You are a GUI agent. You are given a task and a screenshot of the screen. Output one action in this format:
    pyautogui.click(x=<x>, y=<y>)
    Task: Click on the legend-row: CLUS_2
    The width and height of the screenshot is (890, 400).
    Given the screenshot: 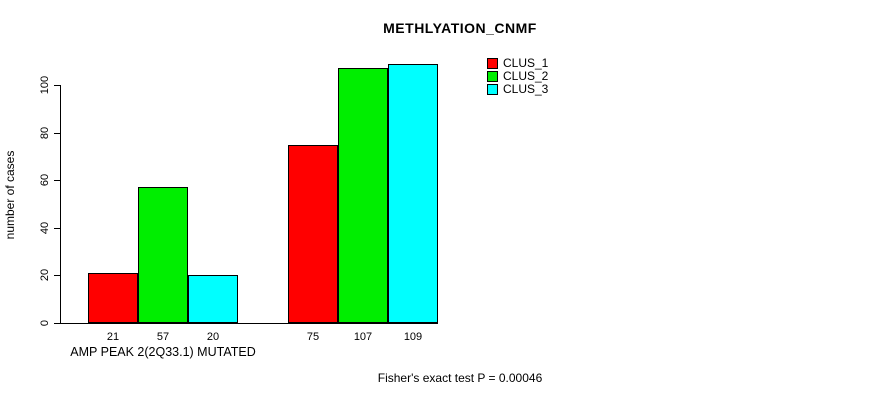 What is the action you would take?
    pyautogui.click(x=517, y=76)
    